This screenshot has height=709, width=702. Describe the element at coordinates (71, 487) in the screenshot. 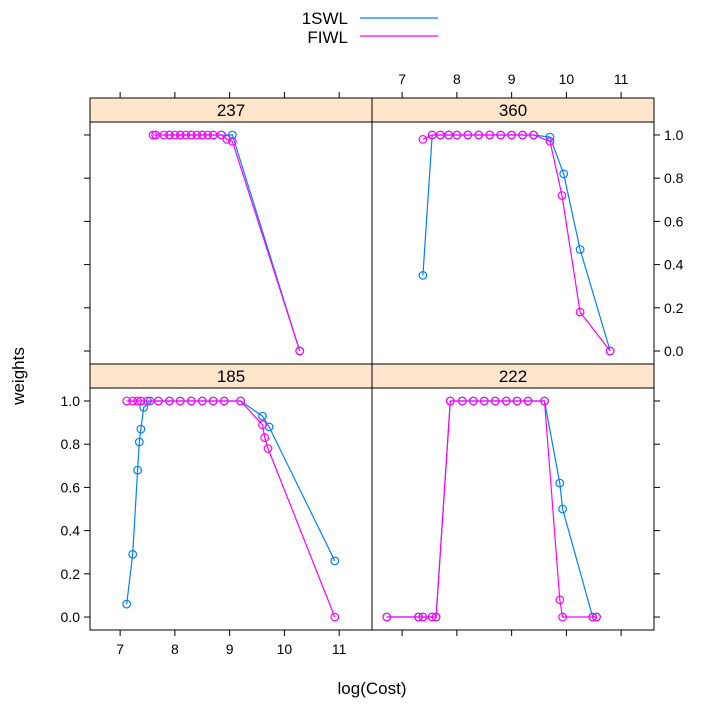

I see `y-tick-label-left-3: 0.6` at that location.